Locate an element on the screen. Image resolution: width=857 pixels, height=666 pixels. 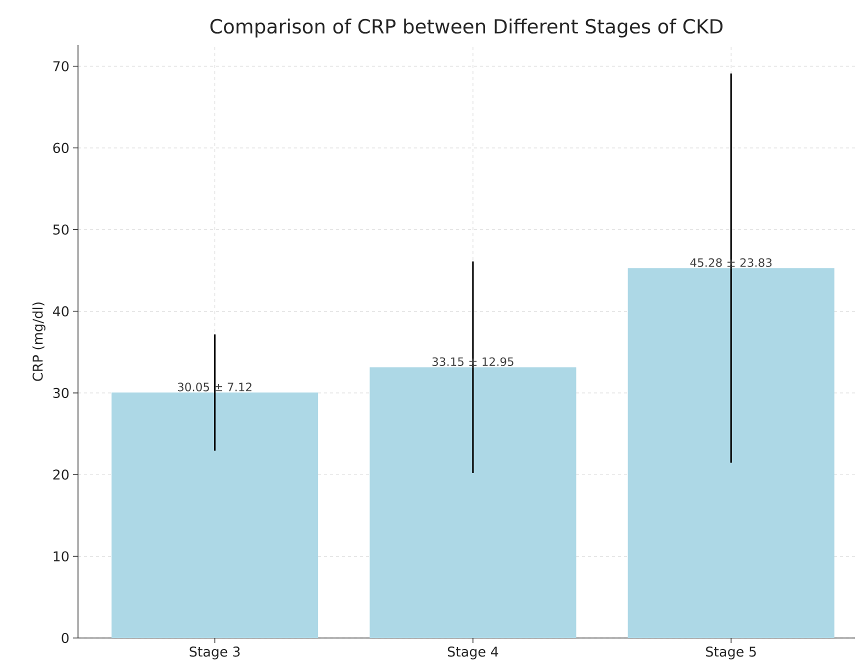
x-tick-label: Stage 5 is located at coordinates (731, 653).